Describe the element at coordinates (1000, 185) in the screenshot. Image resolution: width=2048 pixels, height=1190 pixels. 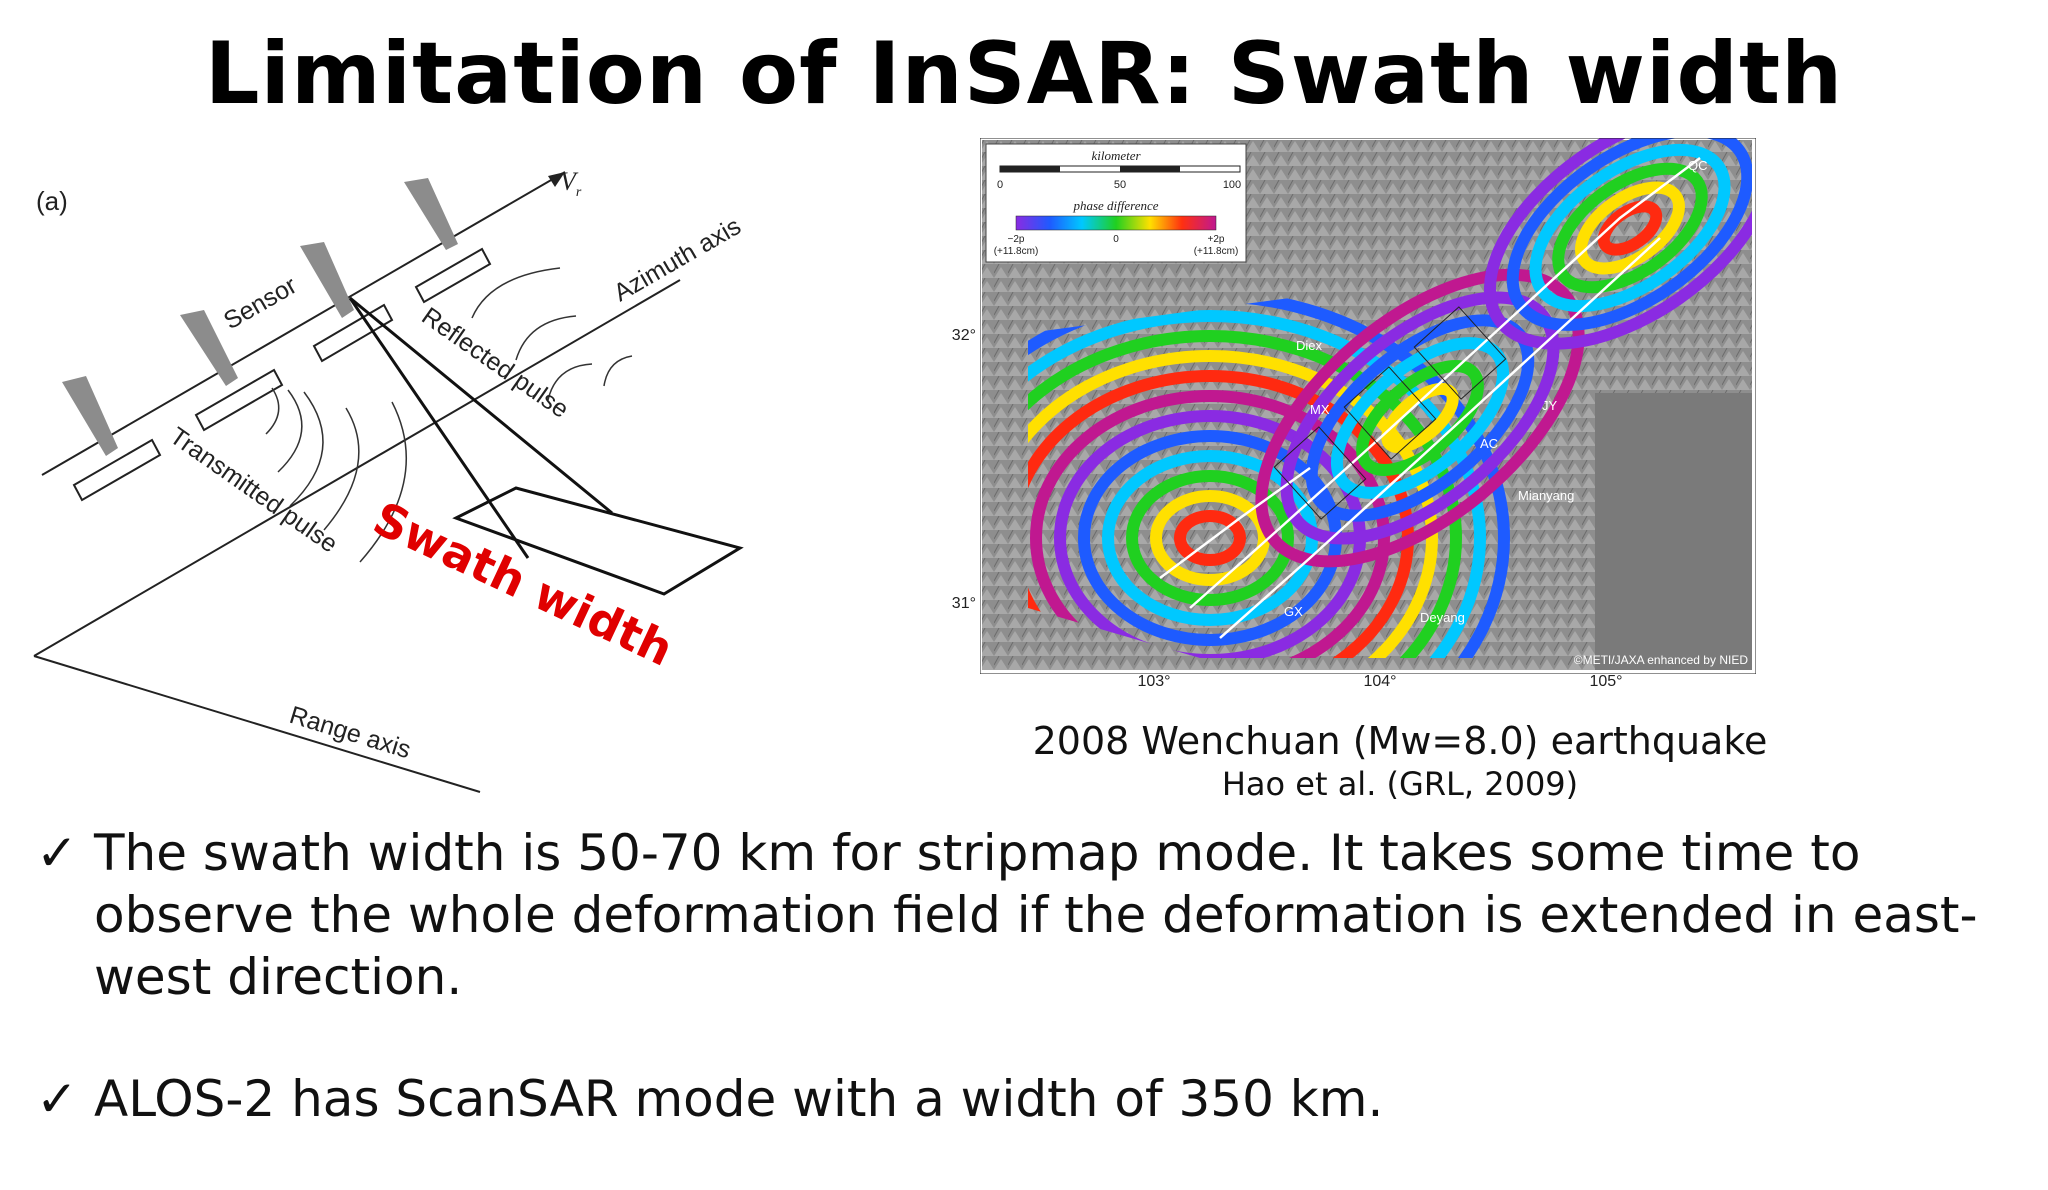
I see `scale-tick-0: 0` at that location.